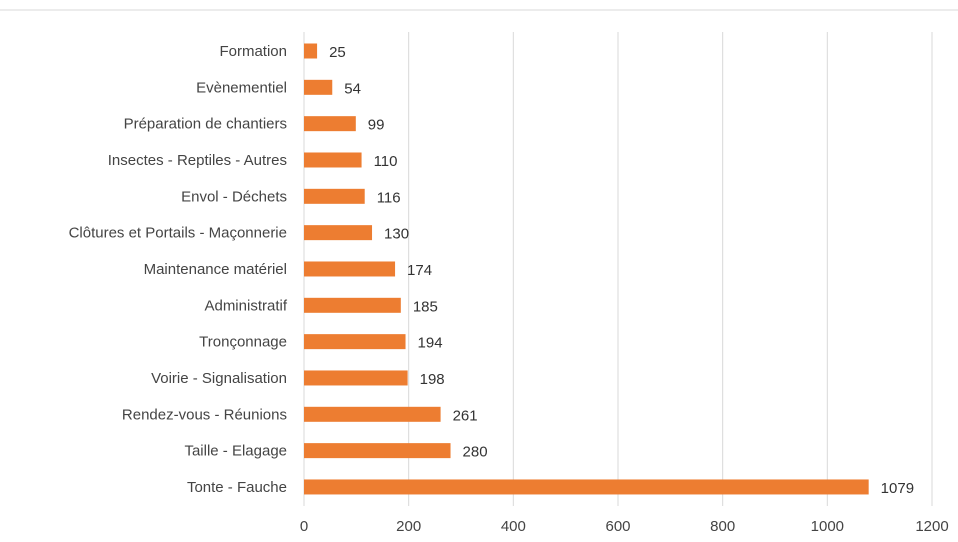 The image size is (958, 542). Describe the element at coordinates (897, 488) in the screenshot. I see `data-label: 1079` at that location.